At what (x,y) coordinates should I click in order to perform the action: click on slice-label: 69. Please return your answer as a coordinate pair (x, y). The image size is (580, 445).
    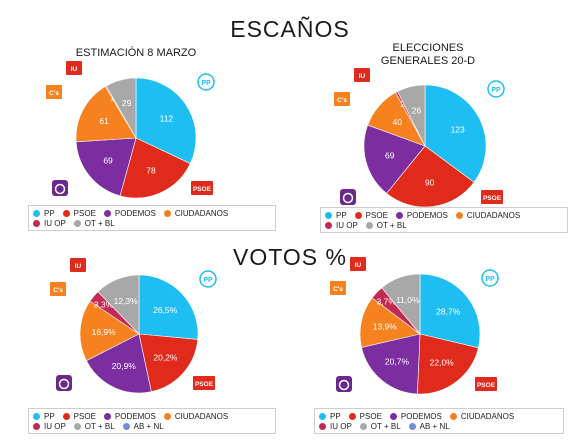
    Looking at the image, I should click on (108, 161).